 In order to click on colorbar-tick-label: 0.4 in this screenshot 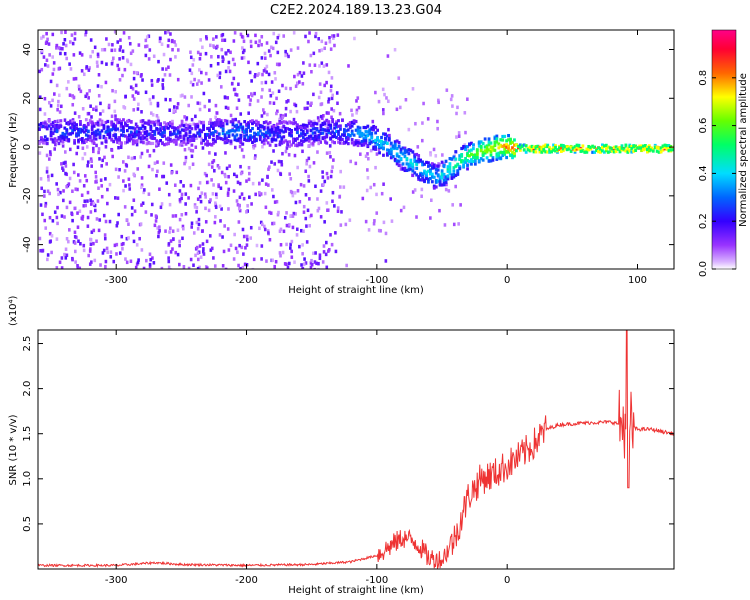, I will do `click(703, 173)`.